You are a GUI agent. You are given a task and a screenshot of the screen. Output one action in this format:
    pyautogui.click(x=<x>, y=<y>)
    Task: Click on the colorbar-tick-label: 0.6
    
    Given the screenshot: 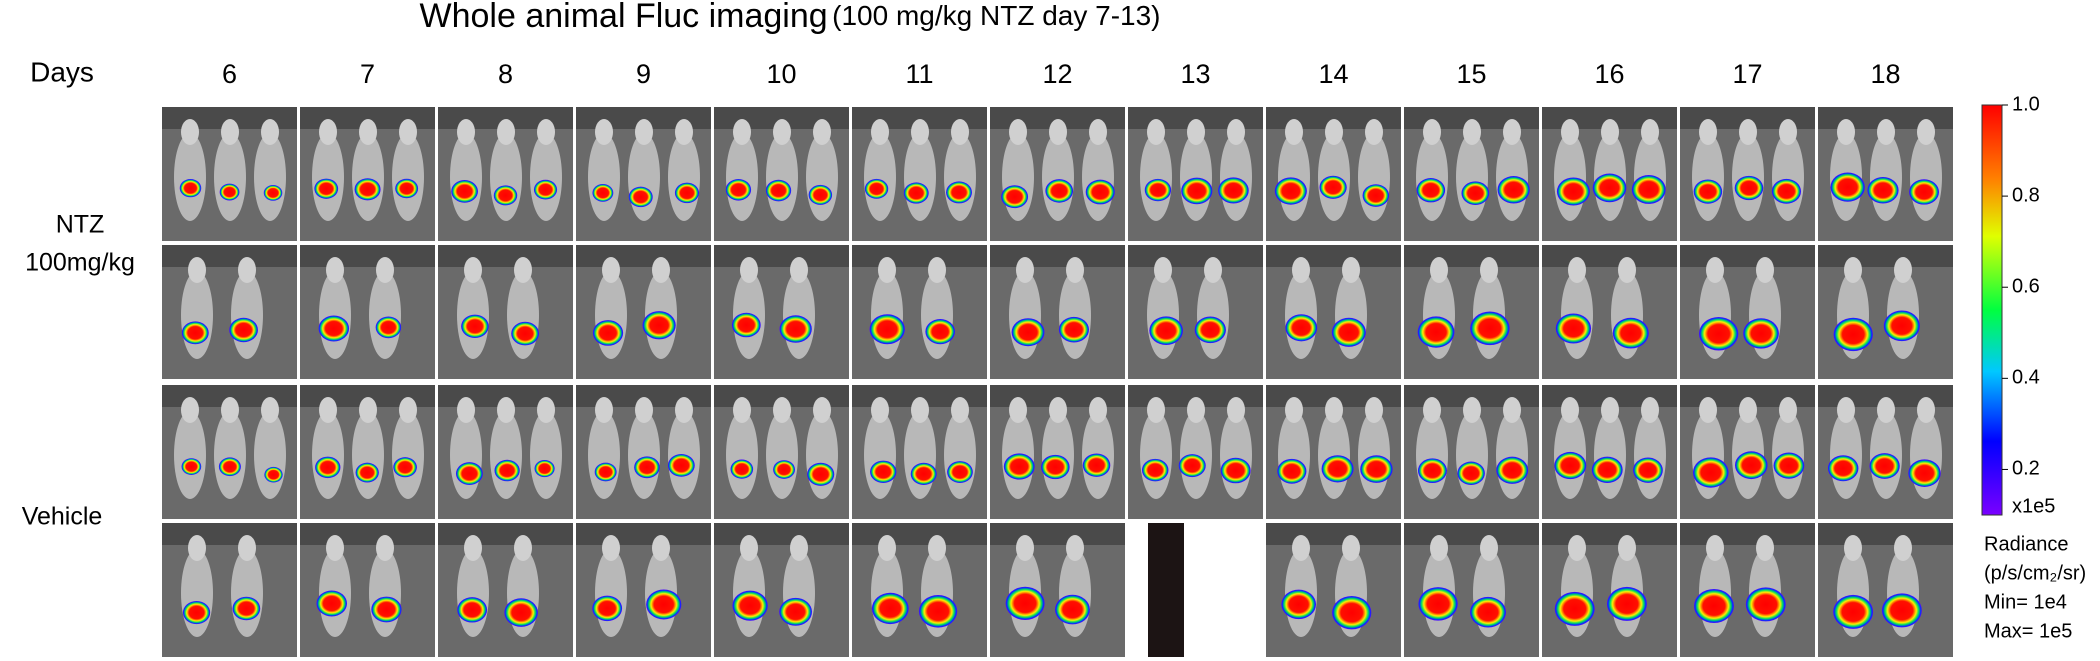 What is the action you would take?
    pyautogui.click(x=2026, y=287)
    